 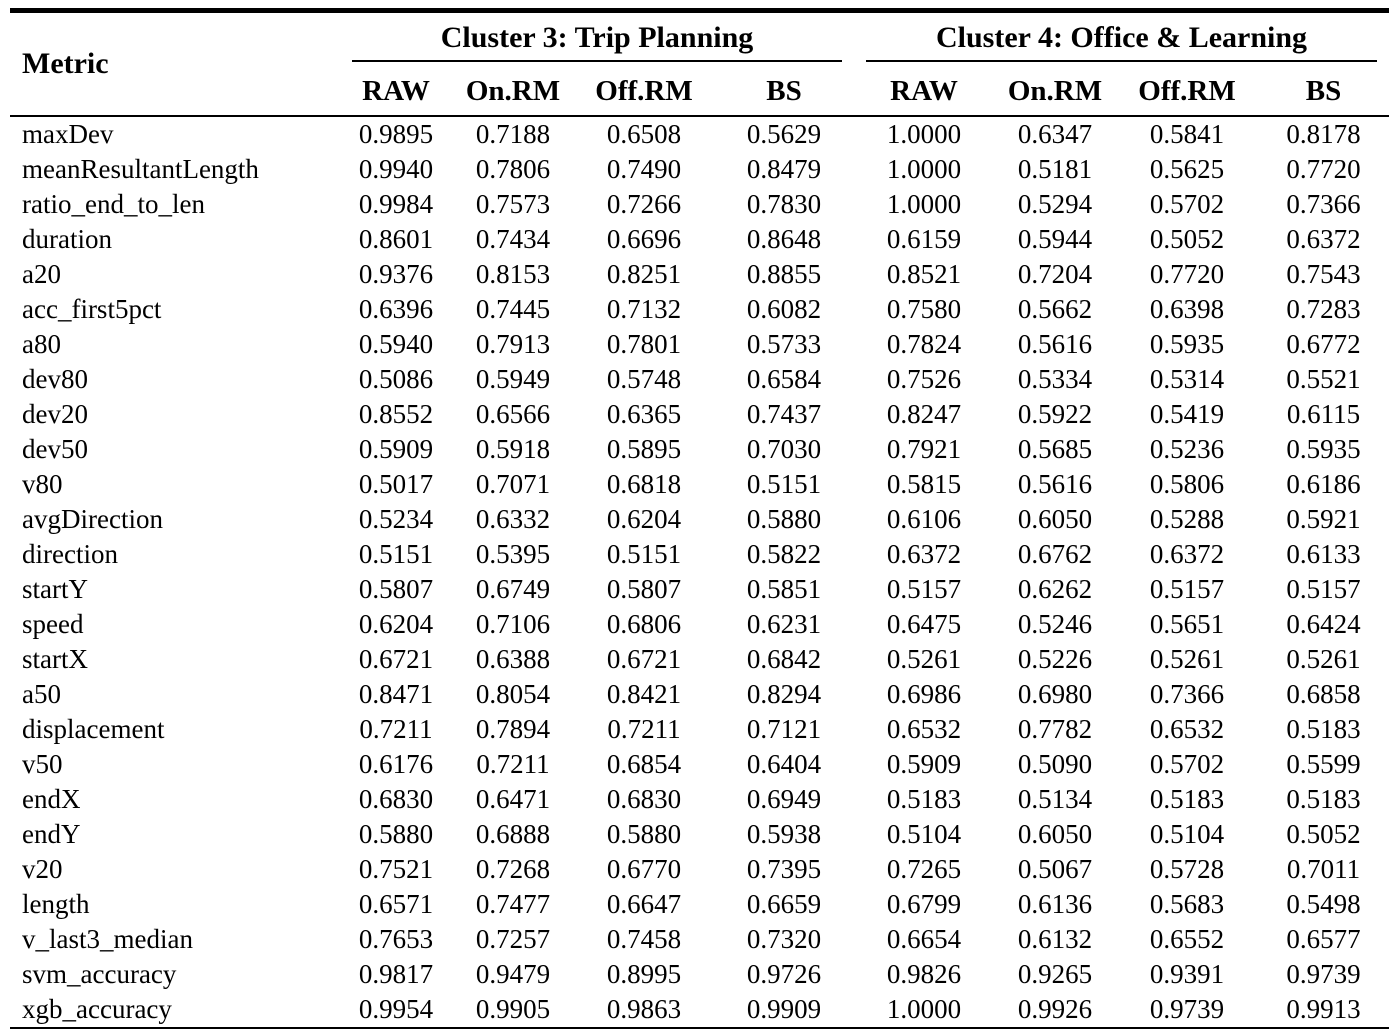 I want to click on metric-value: 0.5288, so click(x=1187, y=519).